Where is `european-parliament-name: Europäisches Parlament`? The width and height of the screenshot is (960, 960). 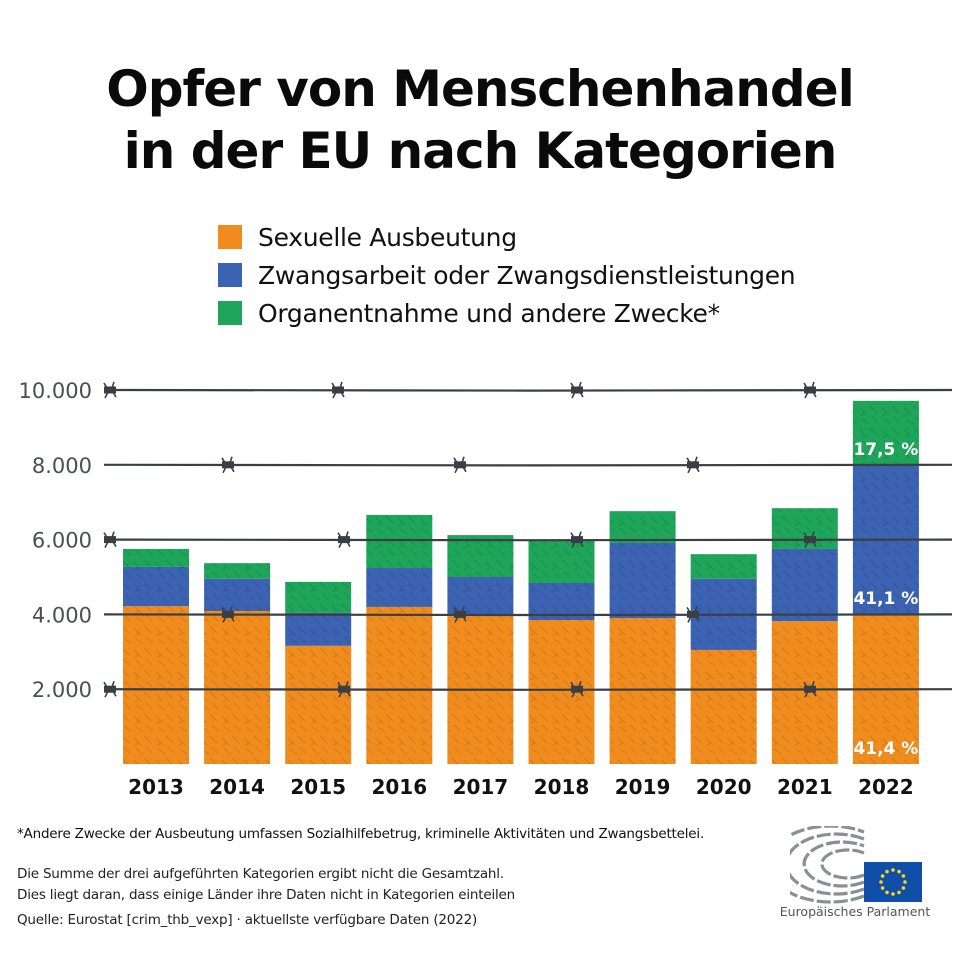
european-parliament-name: Europäisches Parlament is located at coordinates (855, 911).